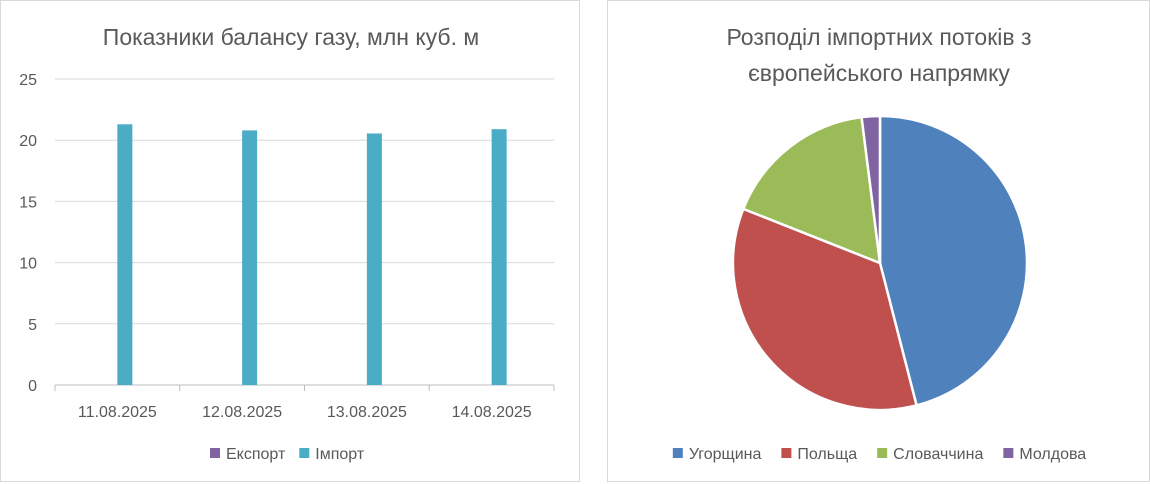 The image size is (1150, 484). I want to click on x-tick-label: 12.08.2025, so click(242, 412).